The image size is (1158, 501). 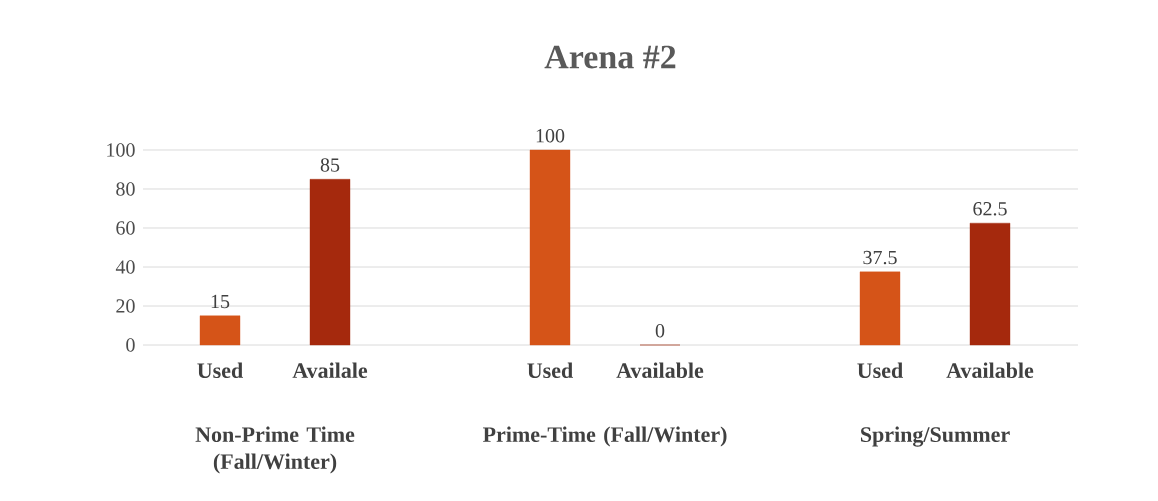 What do you see at coordinates (990, 209) in the screenshot?
I see `data-label: 62.5` at bounding box center [990, 209].